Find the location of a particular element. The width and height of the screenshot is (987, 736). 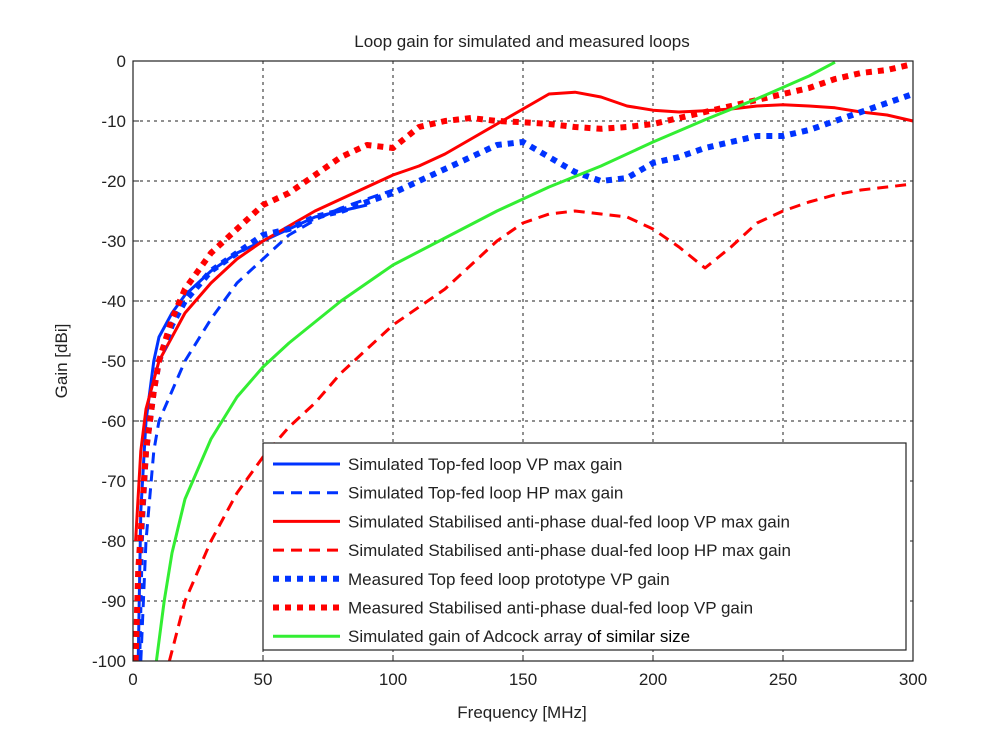

legend-label-suffix: of similar size is located at coordinates (636, 636).